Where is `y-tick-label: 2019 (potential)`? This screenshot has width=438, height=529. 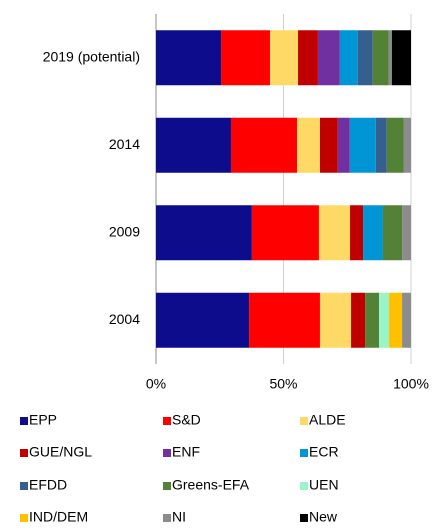
y-tick-label: 2019 (potential) is located at coordinates (91, 56).